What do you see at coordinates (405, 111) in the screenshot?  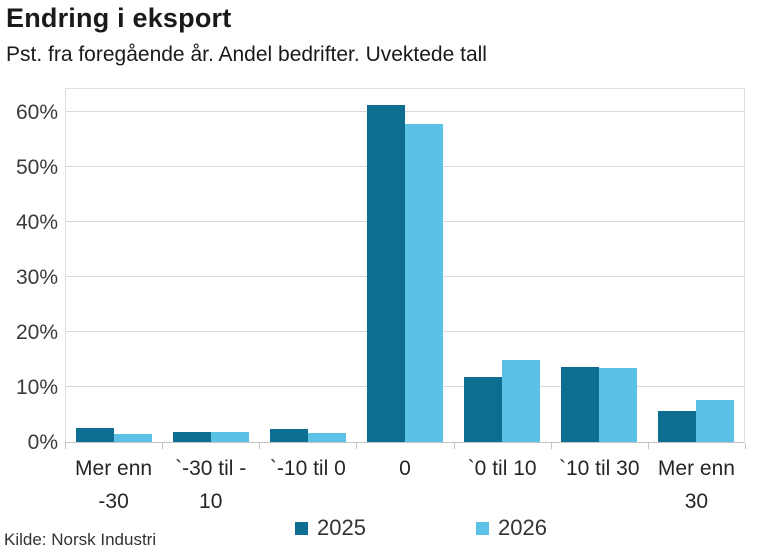 I see `gridline` at bounding box center [405, 111].